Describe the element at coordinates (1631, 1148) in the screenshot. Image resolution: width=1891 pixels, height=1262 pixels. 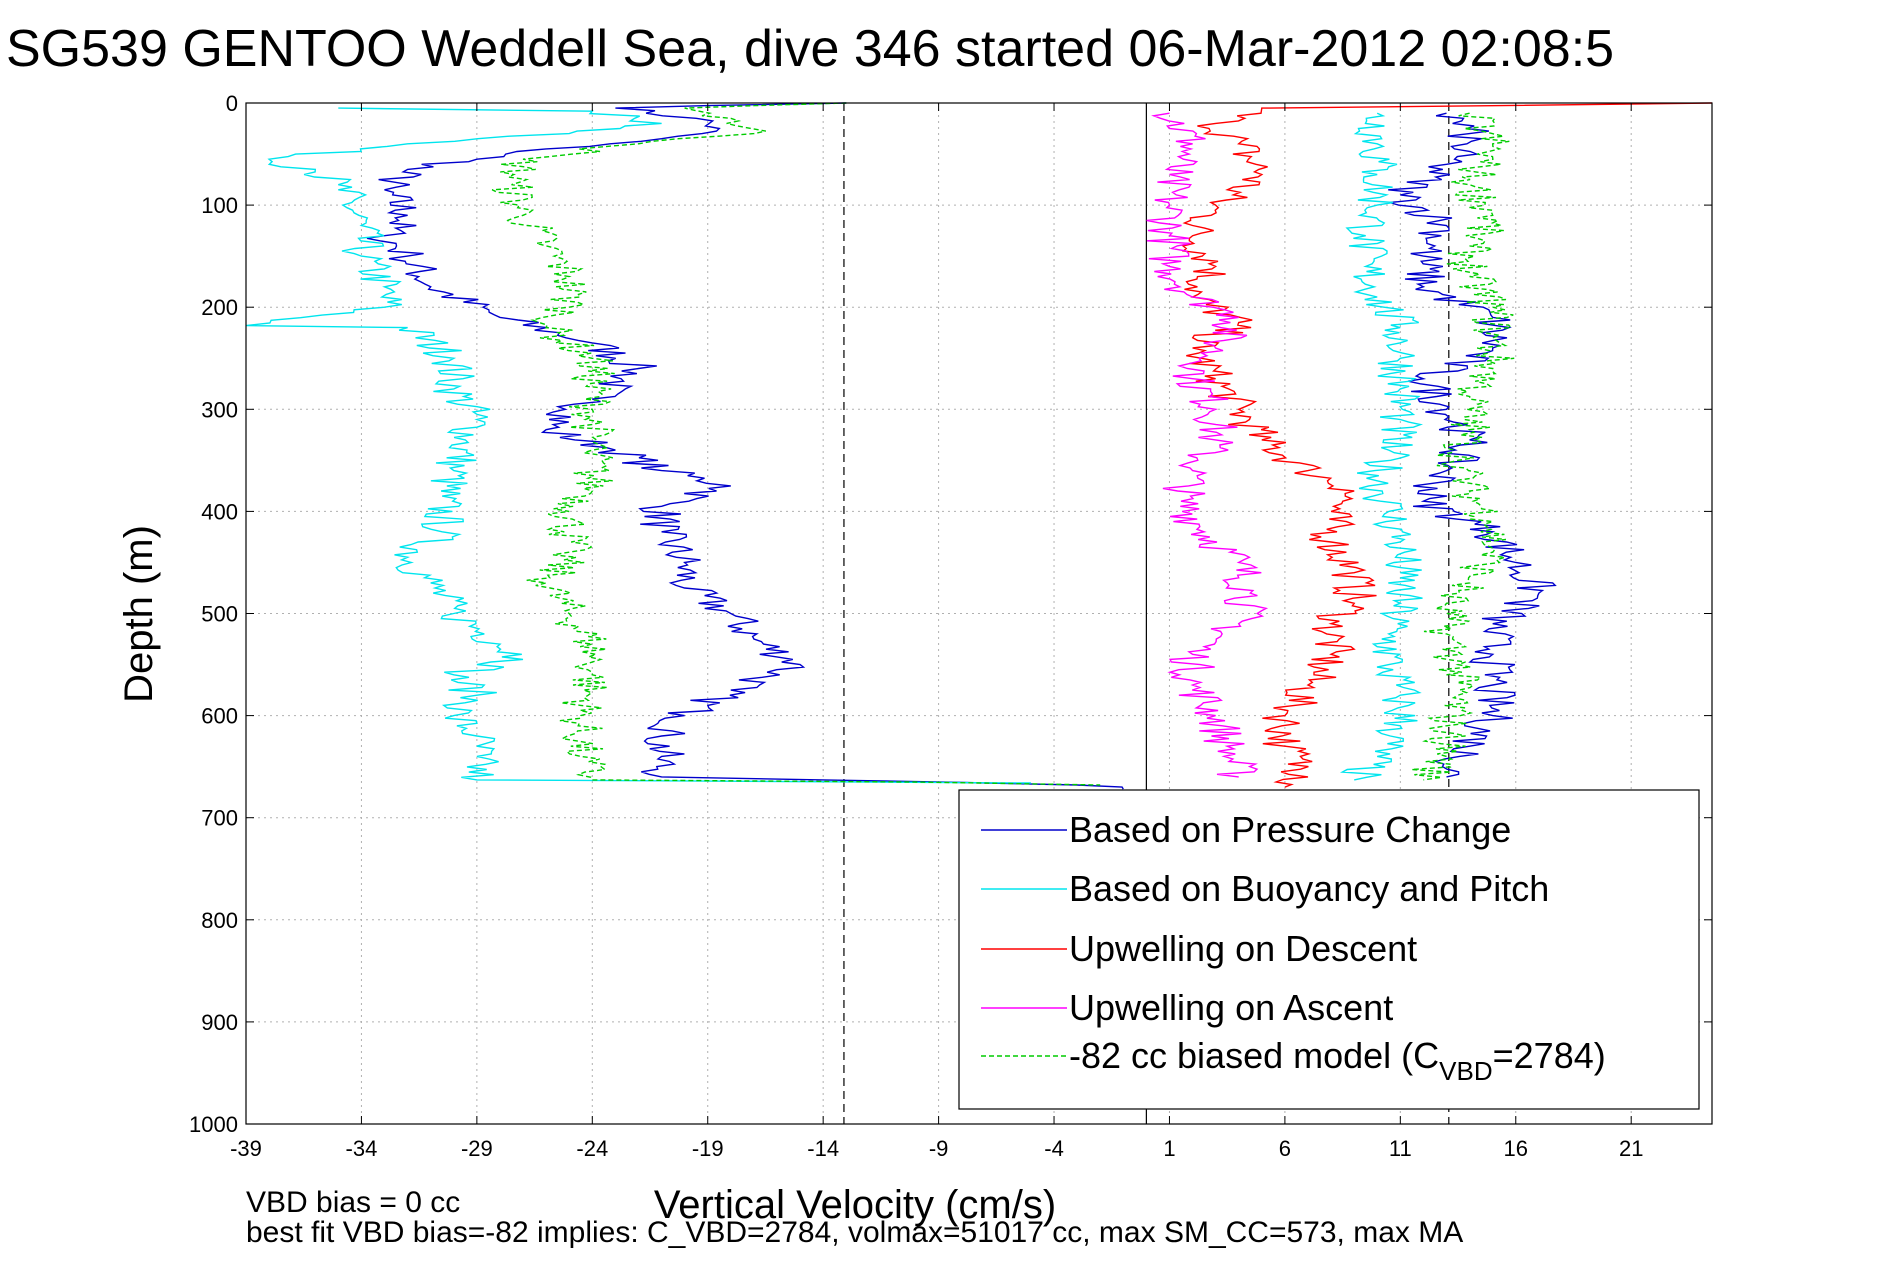
I see `x-tick-label: 21` at that location.